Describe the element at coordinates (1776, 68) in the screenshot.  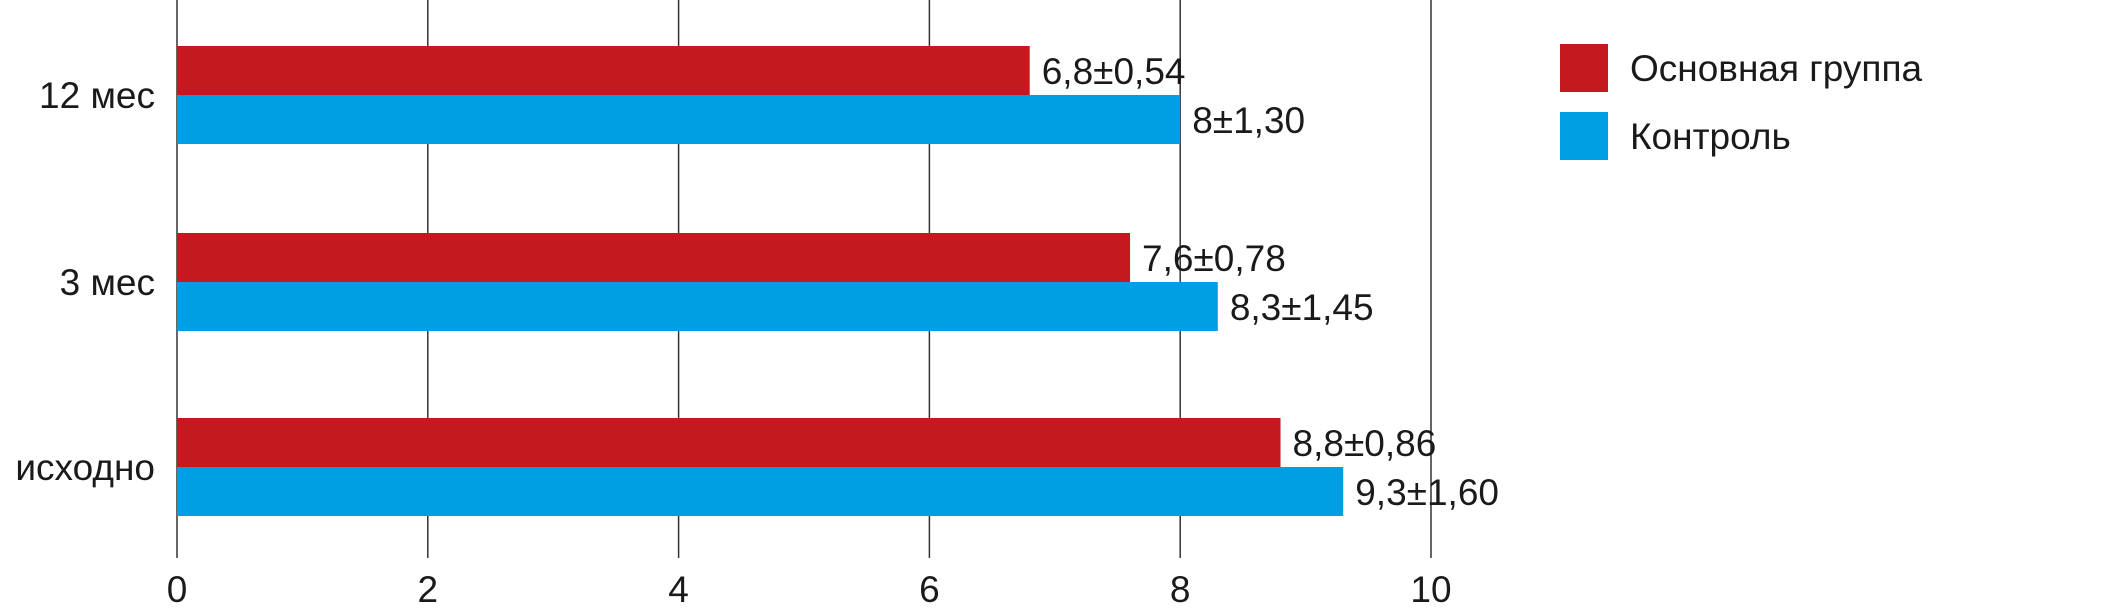
I see `legend-label: Основная группа` at that location.